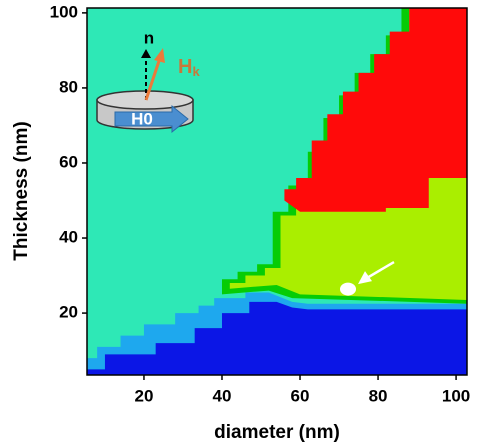  I want to click on normal-label: n, so click(149, 37).